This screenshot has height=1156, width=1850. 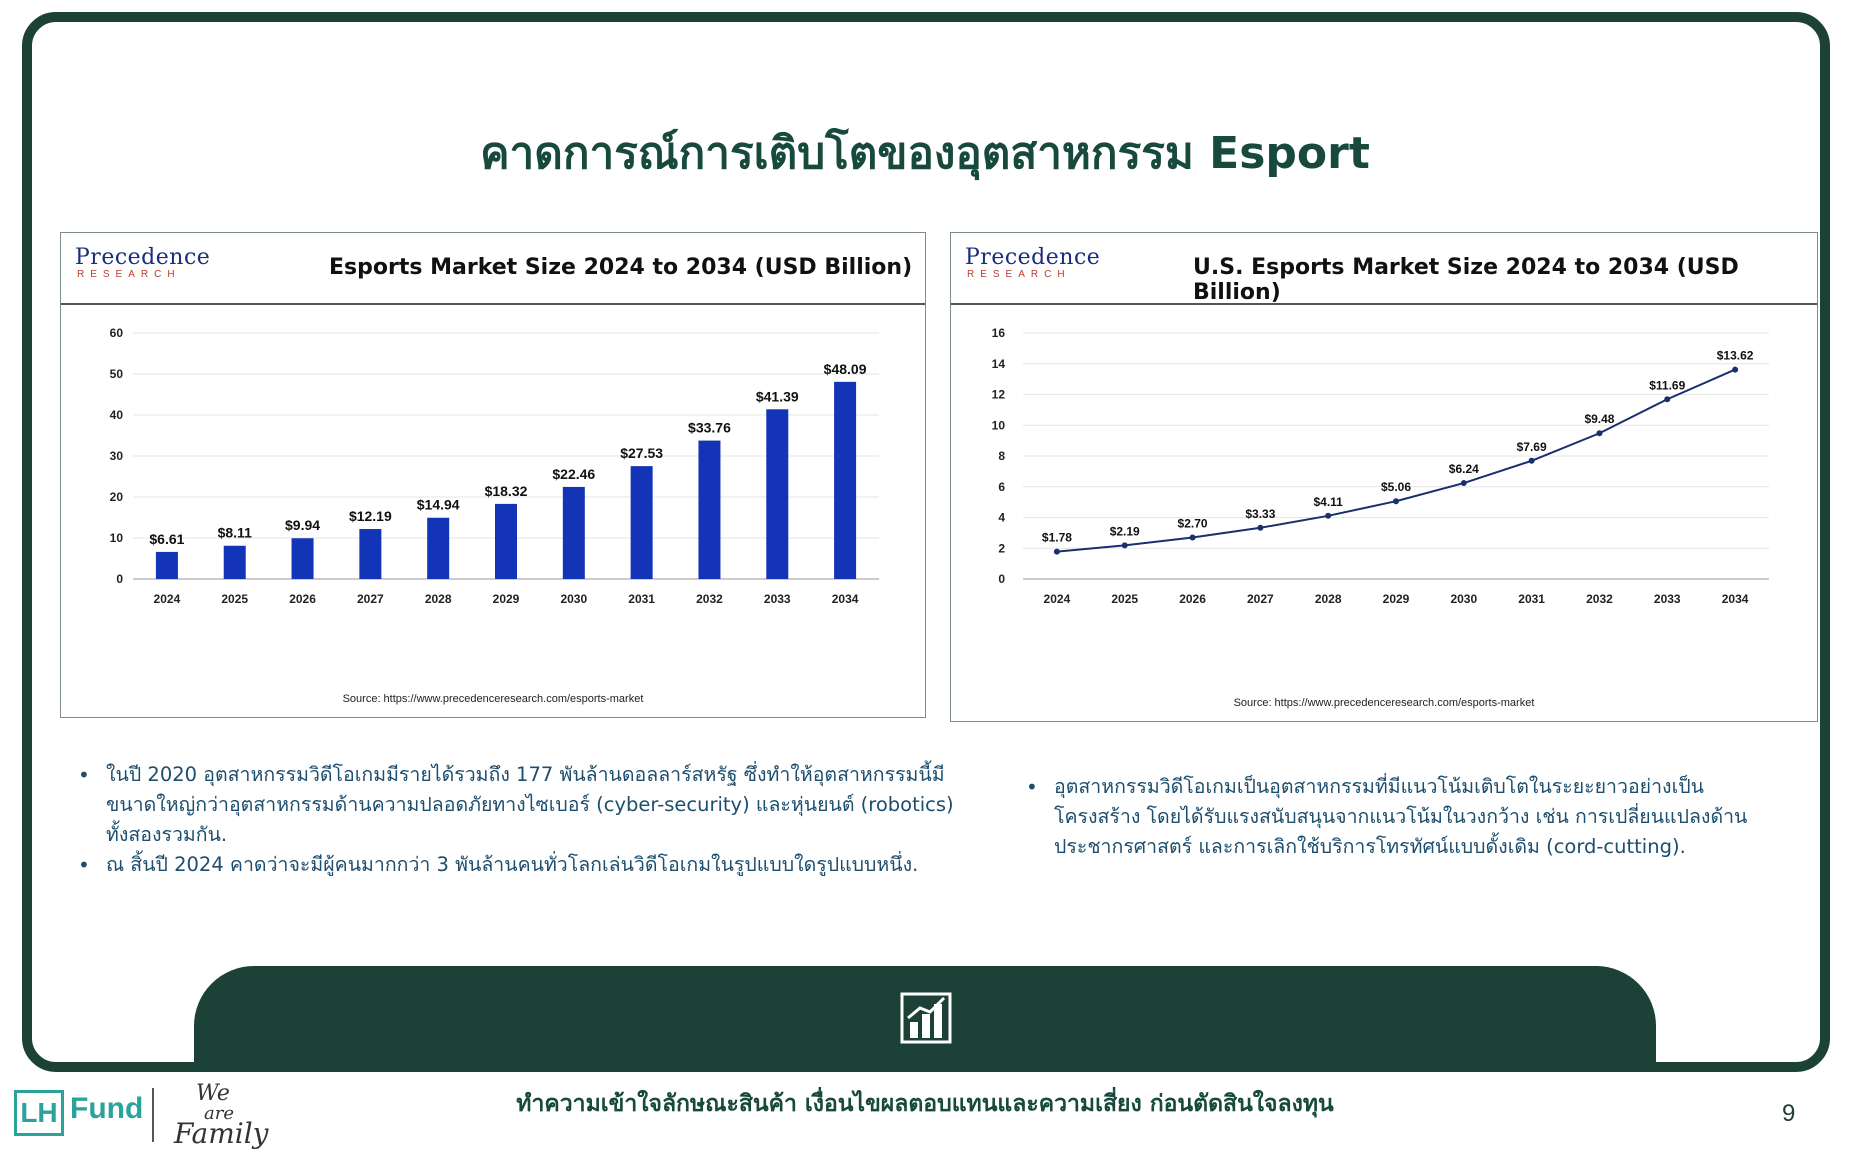 I want to click on y-tick-label: 6, so click(x=1001, y=487).